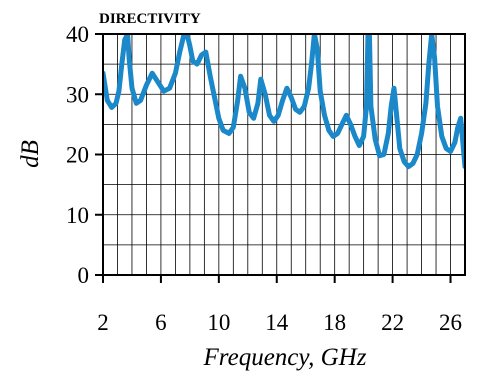 This screenshot has width=477, height=376. What do you see at coordinates (334, 322) in the screenshot?
I see `x-tick-label: 18` at bounding box center [334, 322].